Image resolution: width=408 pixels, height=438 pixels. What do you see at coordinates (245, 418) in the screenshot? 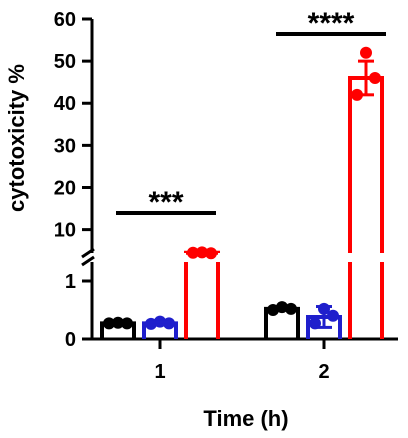
I see `x-axis-title: Time (h)` at bounding box center [245, 418].